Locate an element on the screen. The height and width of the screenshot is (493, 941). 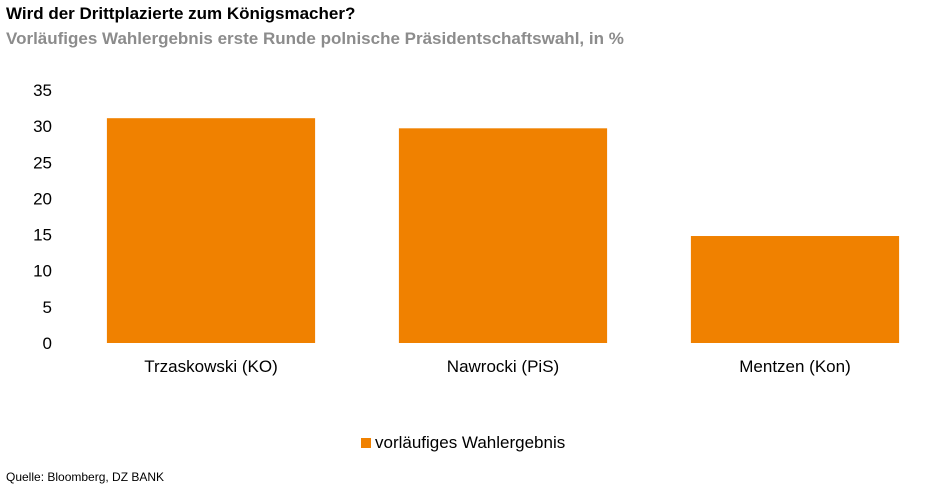
y-tick-label: 15 is located at coordinates (42, 235).